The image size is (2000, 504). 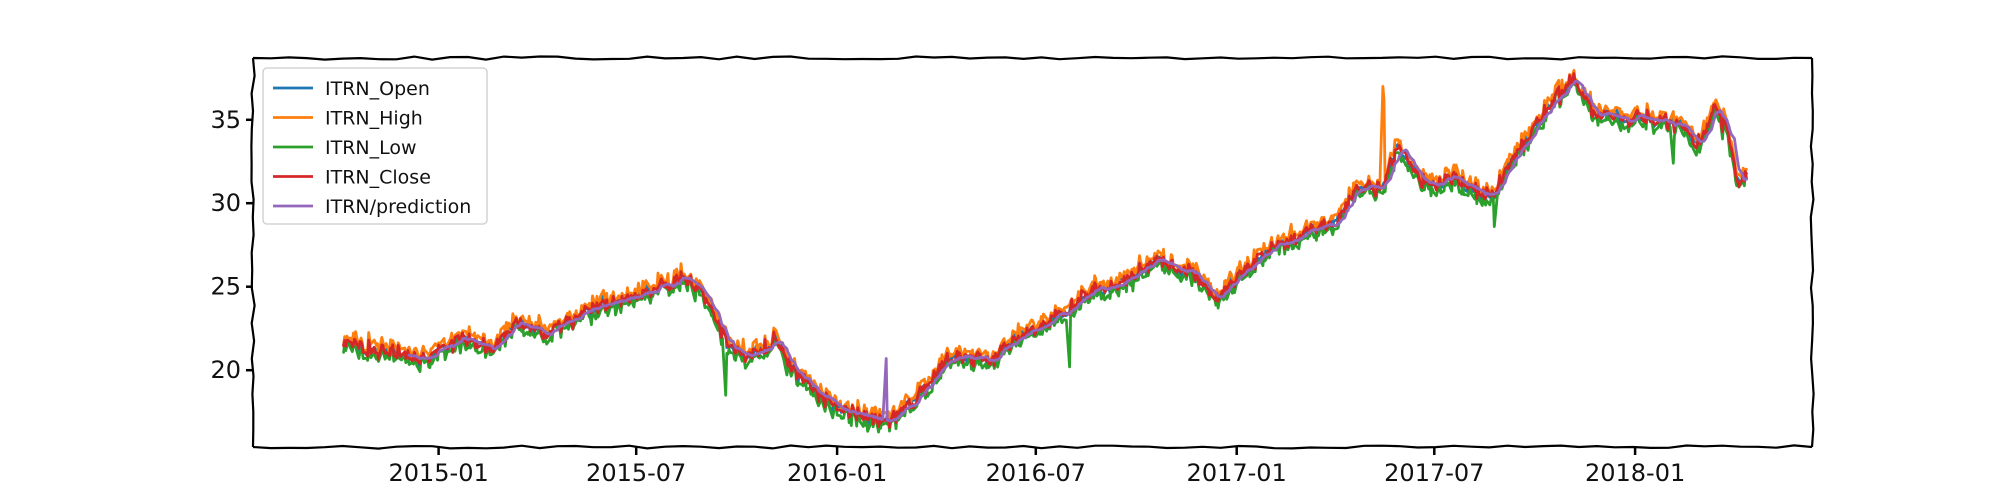 What do you see at coordinates (371, 148) in the screenshot?
I see `legend-label: ITRN_Low` at bounding box center [371, 148].